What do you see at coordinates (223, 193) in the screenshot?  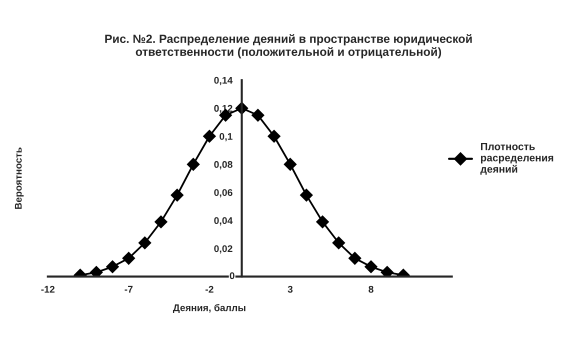 I see `y-tick-label: 0,06` at bounding box center [223, 193].